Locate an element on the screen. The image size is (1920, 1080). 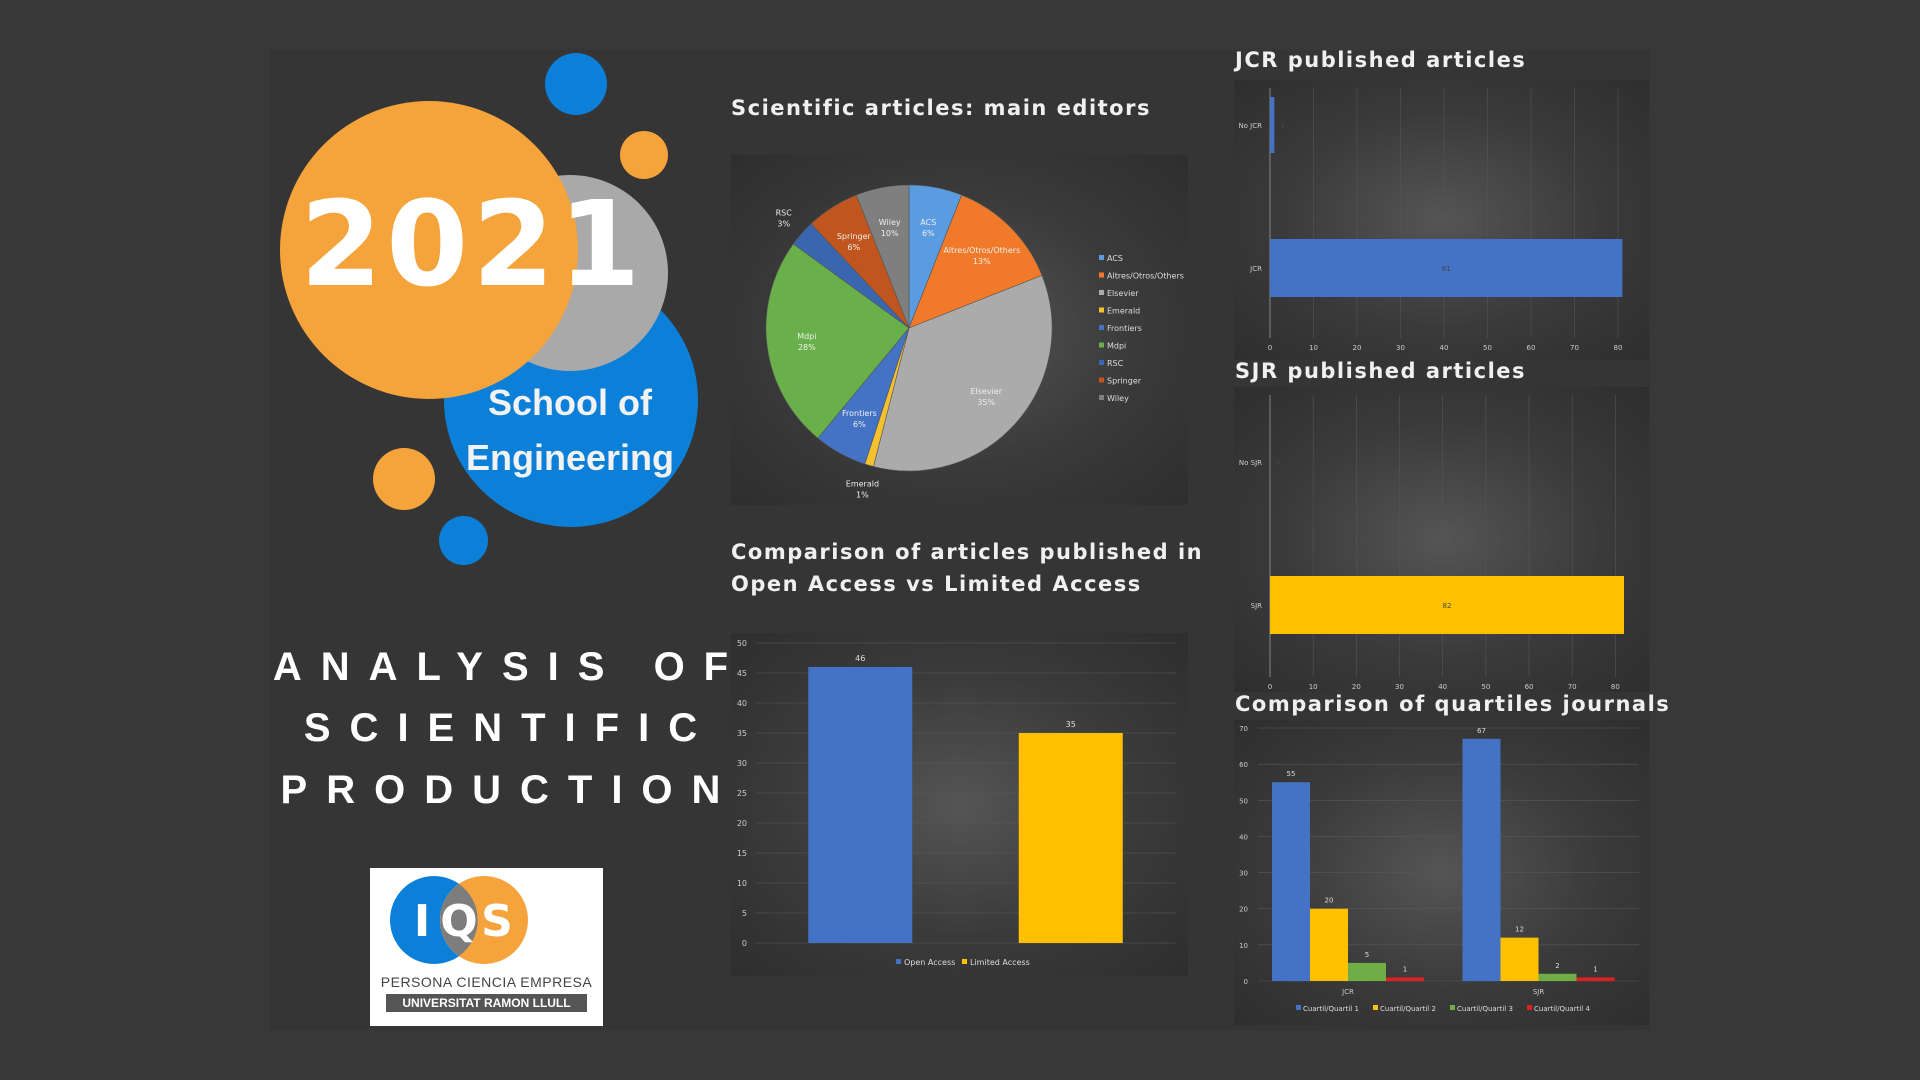
pie-legend-label-5: Mdpi is located at coordinates (1116, 346).